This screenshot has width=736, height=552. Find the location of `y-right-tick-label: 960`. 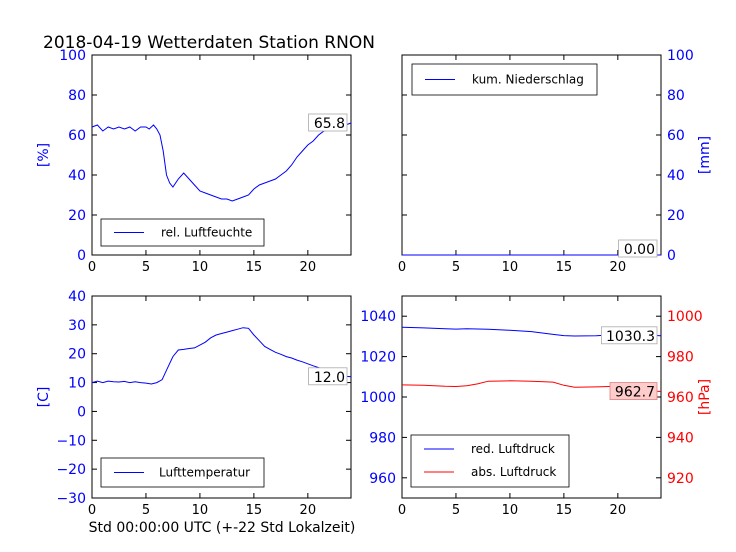

y-right-tick-label: 960 is located at coordinates (680, 398).